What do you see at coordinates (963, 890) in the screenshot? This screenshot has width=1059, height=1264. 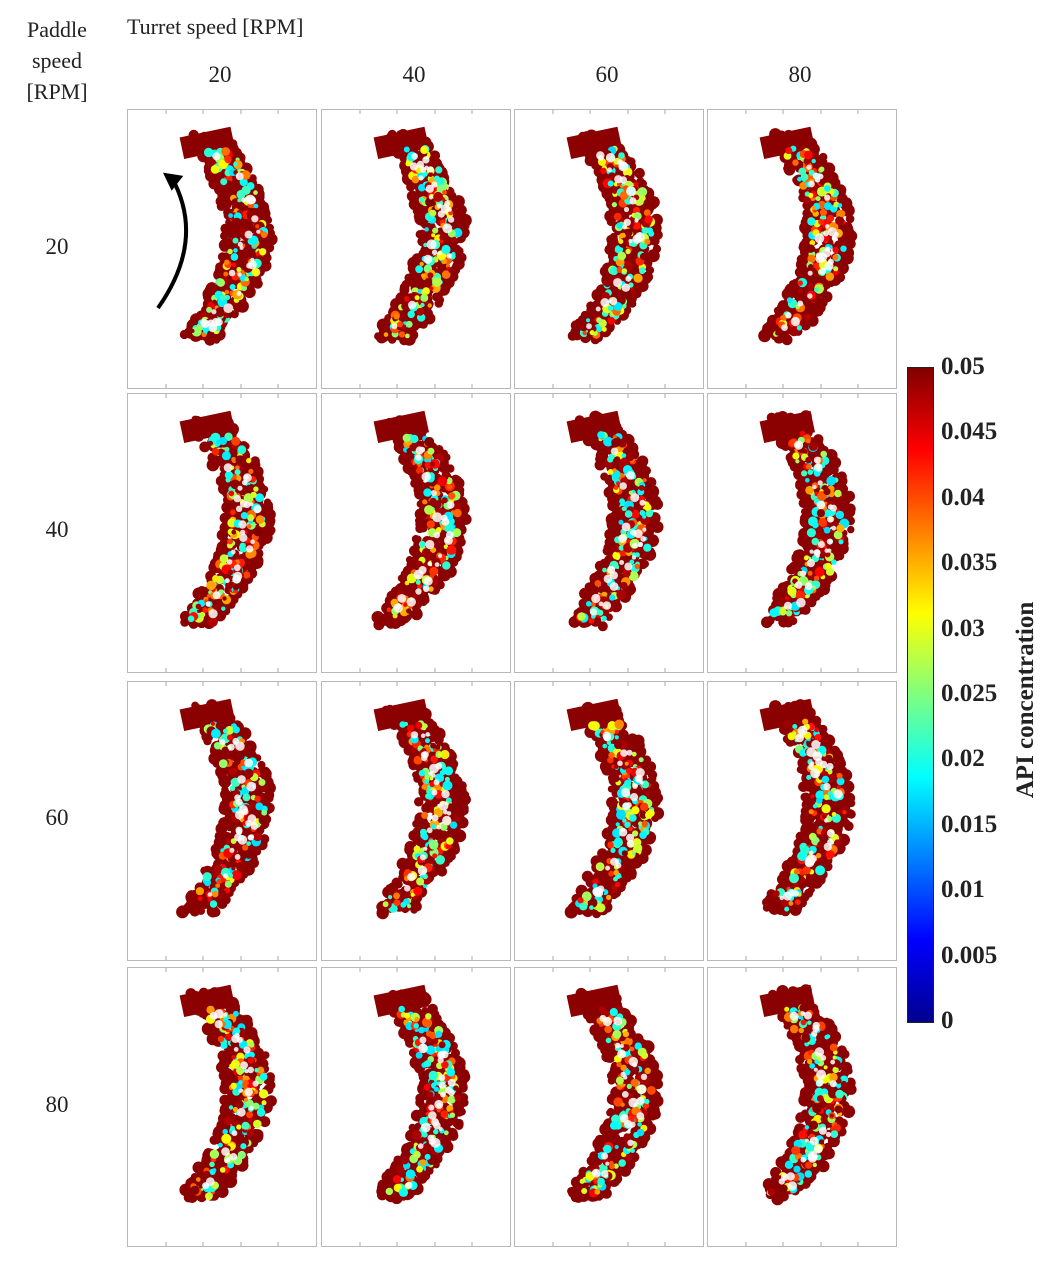 I see `colorbar-tick: 0.01` at bounding box center [963, 890].